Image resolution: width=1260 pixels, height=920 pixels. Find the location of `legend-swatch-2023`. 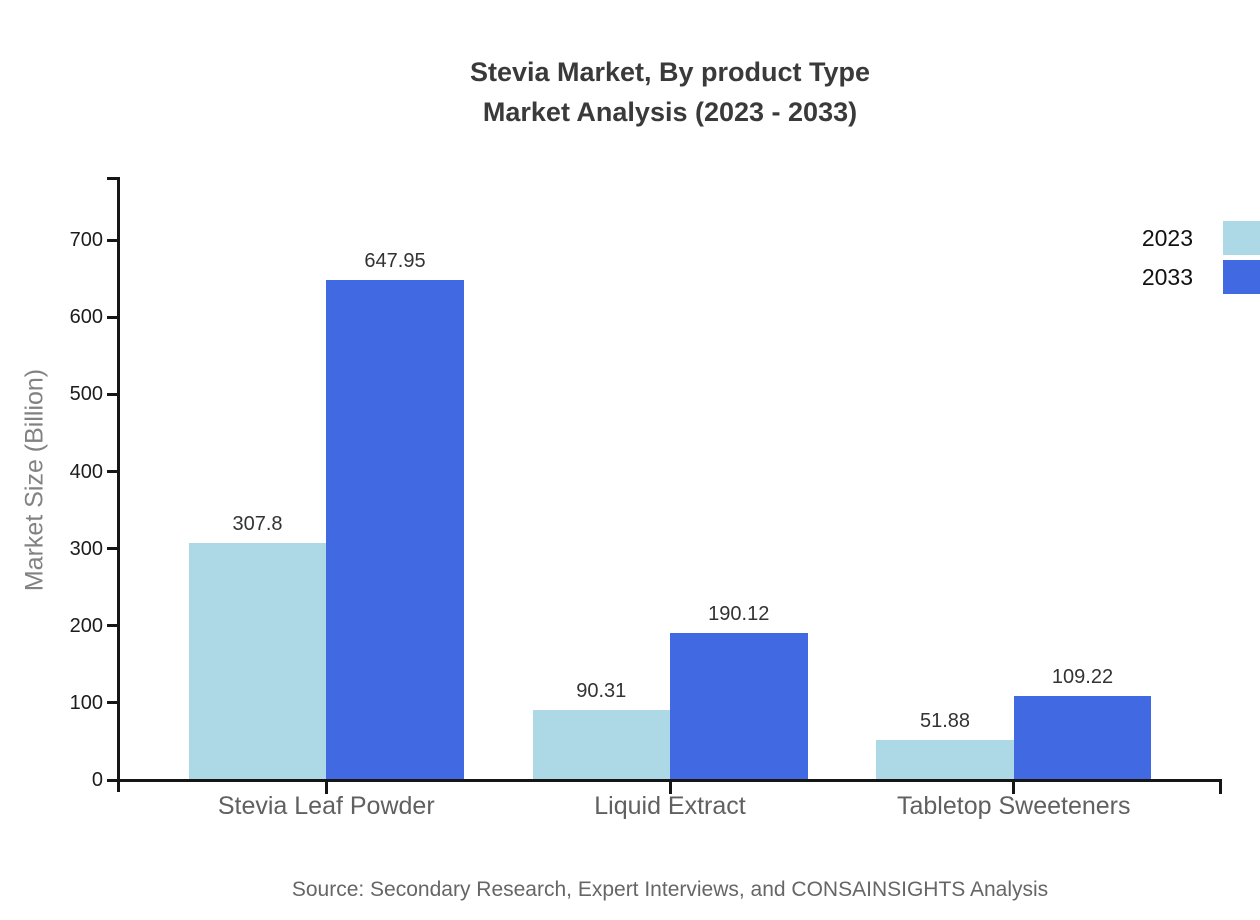

legend-swatch-2023 is located at coordinates (1241, 238).